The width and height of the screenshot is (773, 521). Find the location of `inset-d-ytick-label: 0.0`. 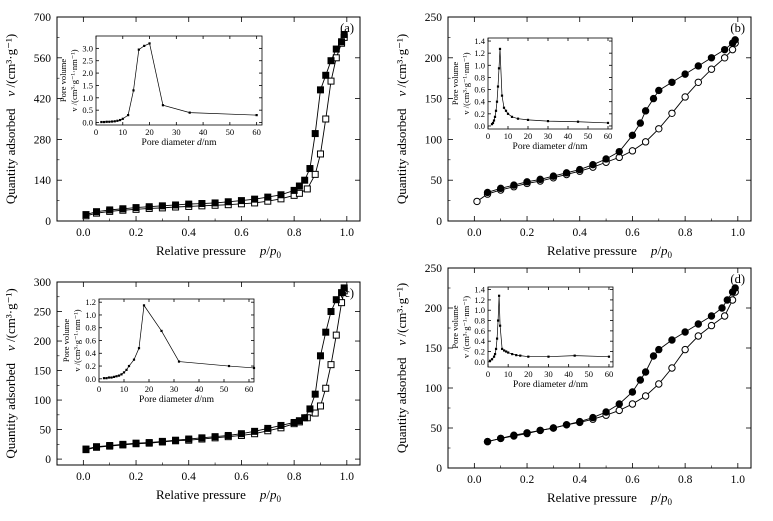

inset-d-ytick-label: 0.0 is located at coordinates (479, 362).